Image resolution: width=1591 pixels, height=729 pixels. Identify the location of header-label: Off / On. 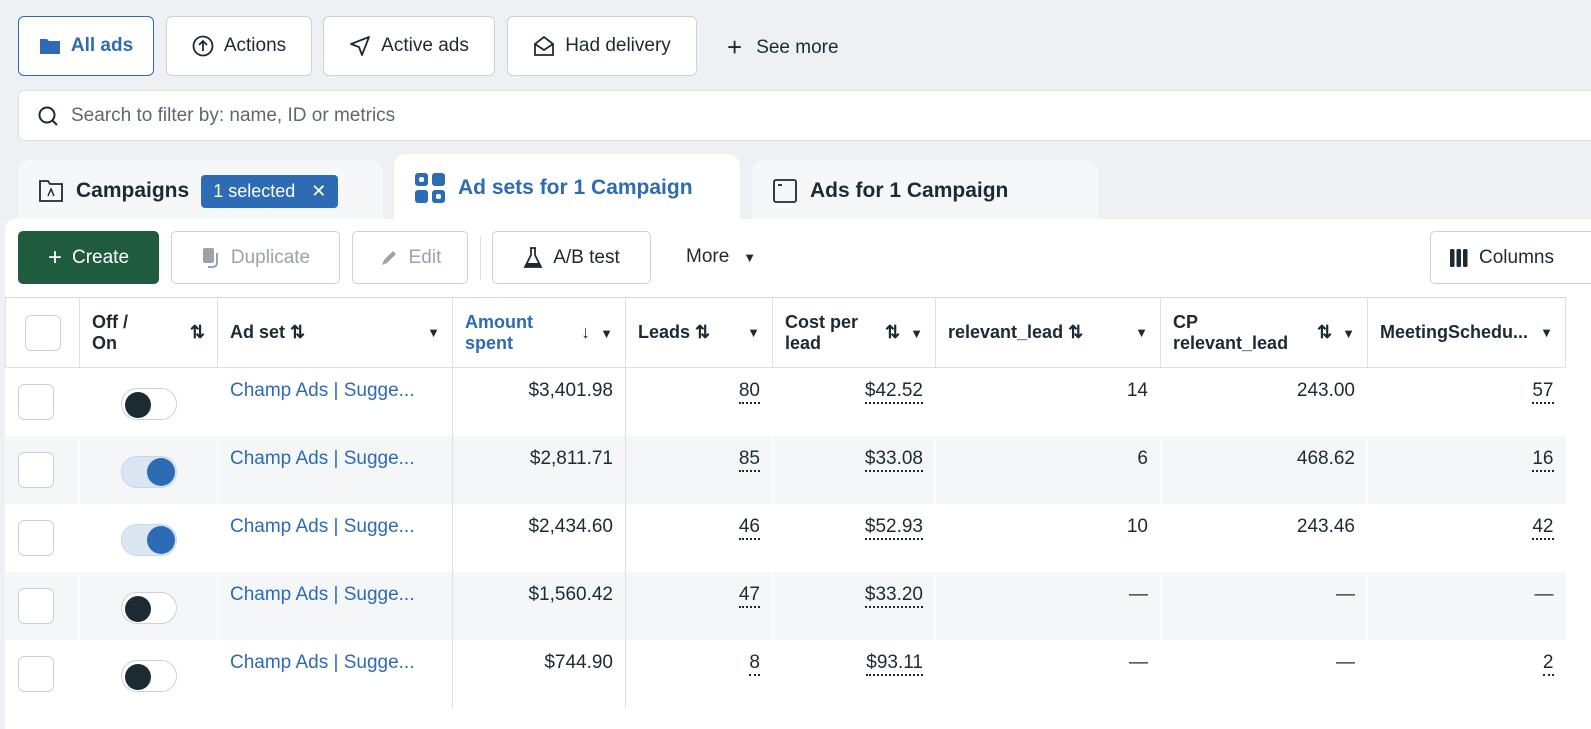
(110, 332).